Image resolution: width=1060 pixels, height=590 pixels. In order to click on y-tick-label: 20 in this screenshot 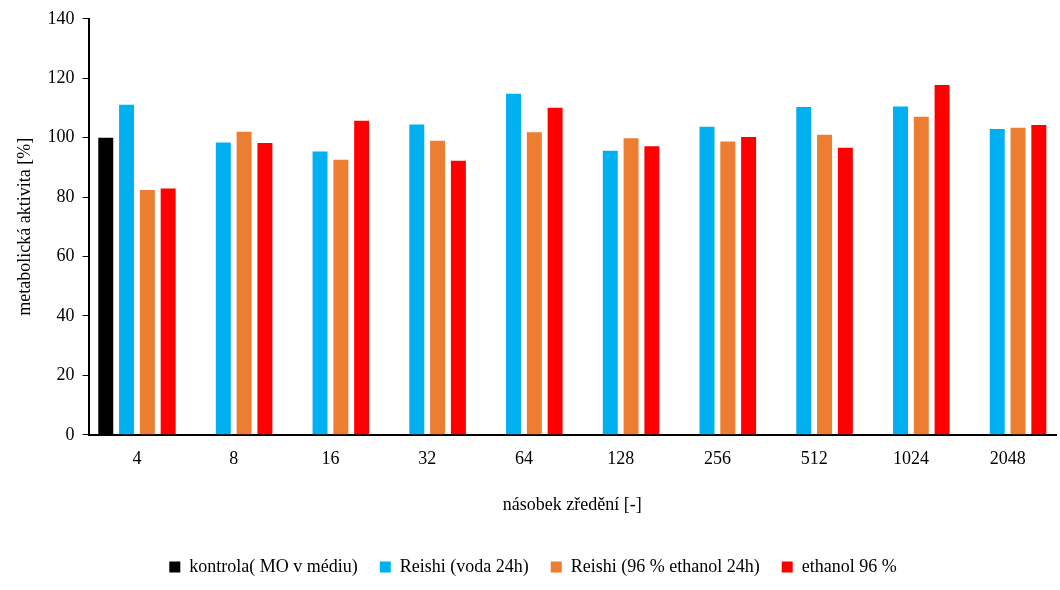, I will do `click(65, 374)`.